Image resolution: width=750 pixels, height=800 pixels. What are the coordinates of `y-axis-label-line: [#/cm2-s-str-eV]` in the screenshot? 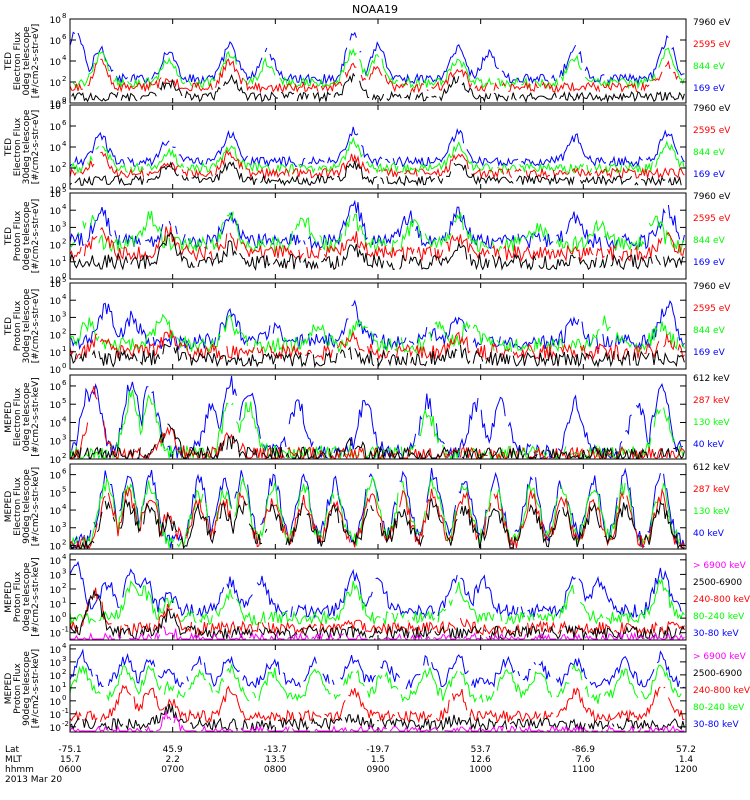 It's located at (36, 61).